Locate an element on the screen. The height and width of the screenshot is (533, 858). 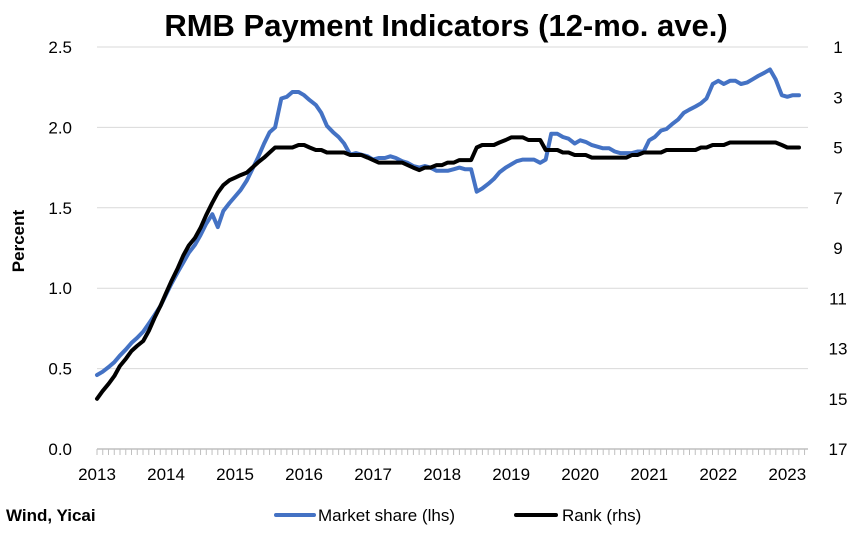
x-tick-label: 2021 is located at coordinates (649, 474).